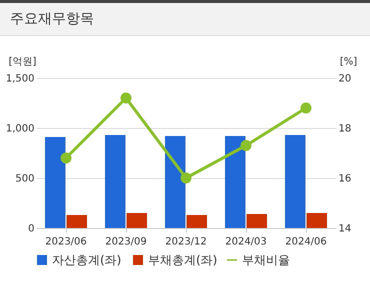 Image resolution: width=370 pixels, height=285 pixels. Describe the element at coordinates (185, 18) in the screenshot. I see `chart-title: 주요재무항목` at that location.